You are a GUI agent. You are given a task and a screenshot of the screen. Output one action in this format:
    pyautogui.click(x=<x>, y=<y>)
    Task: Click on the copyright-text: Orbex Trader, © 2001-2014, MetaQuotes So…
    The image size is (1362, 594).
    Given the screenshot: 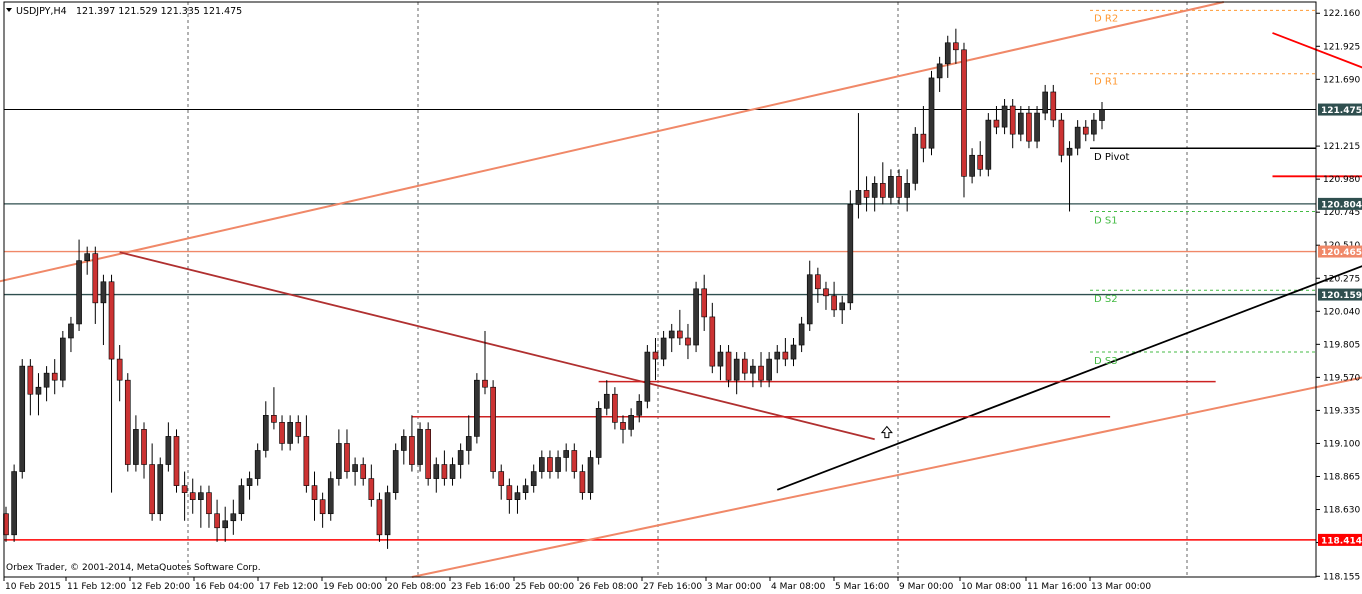 What is the action you would take?
    pyautogui.click(x=133, y=568)
    